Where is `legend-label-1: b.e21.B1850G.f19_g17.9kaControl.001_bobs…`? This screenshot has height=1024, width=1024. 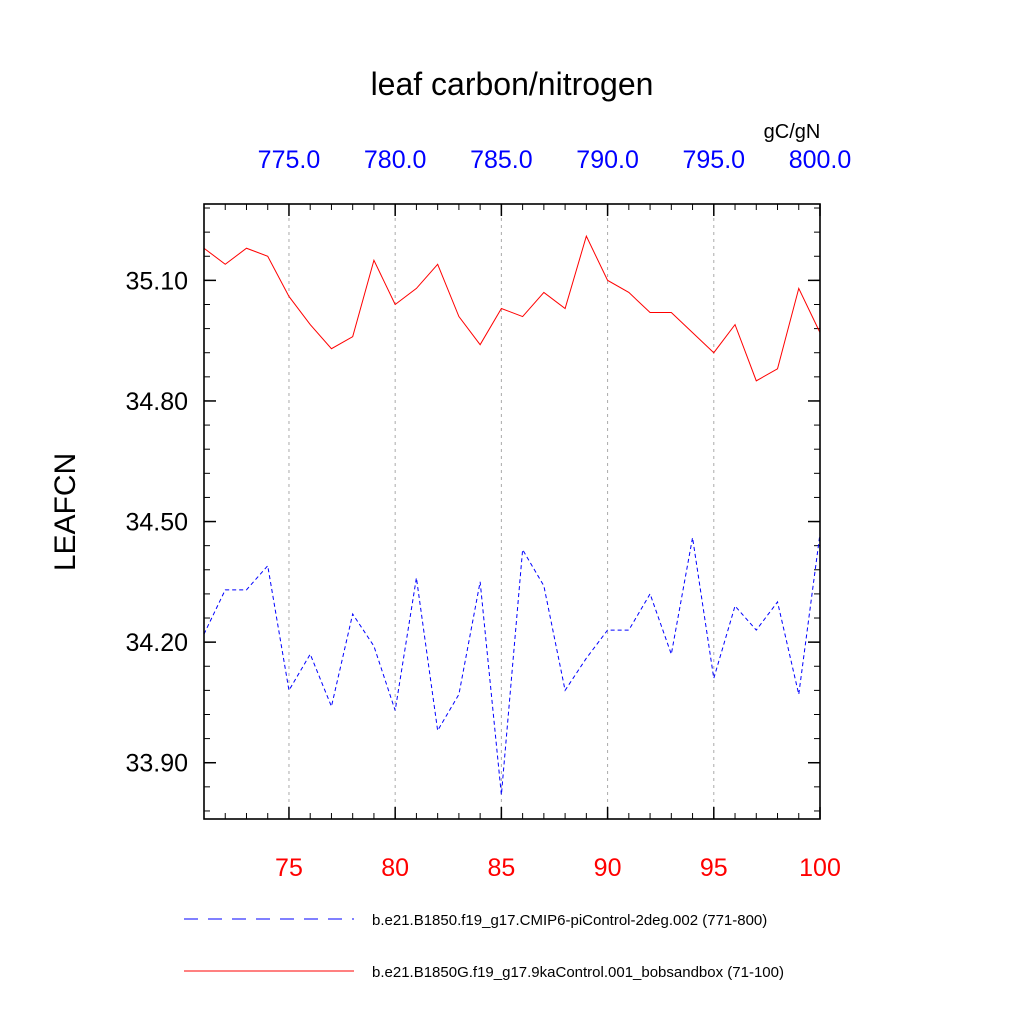 legend-label-1: b.e21.B1850G.f19_g17.9kaControl.001_bobs… is located at coordinates (578, 972).